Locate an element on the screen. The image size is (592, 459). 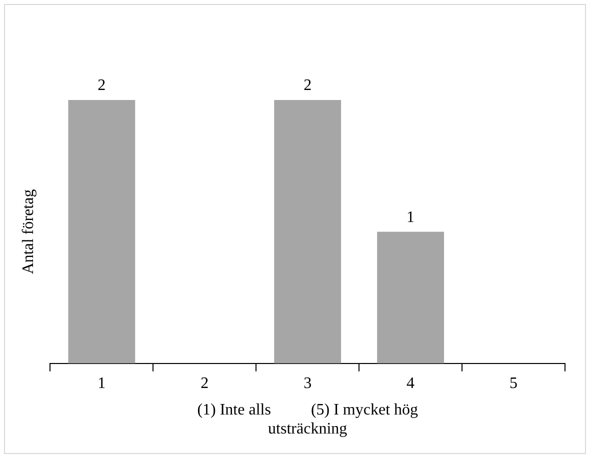
x-tick-label: 5 is located at coordinates (514, 383).